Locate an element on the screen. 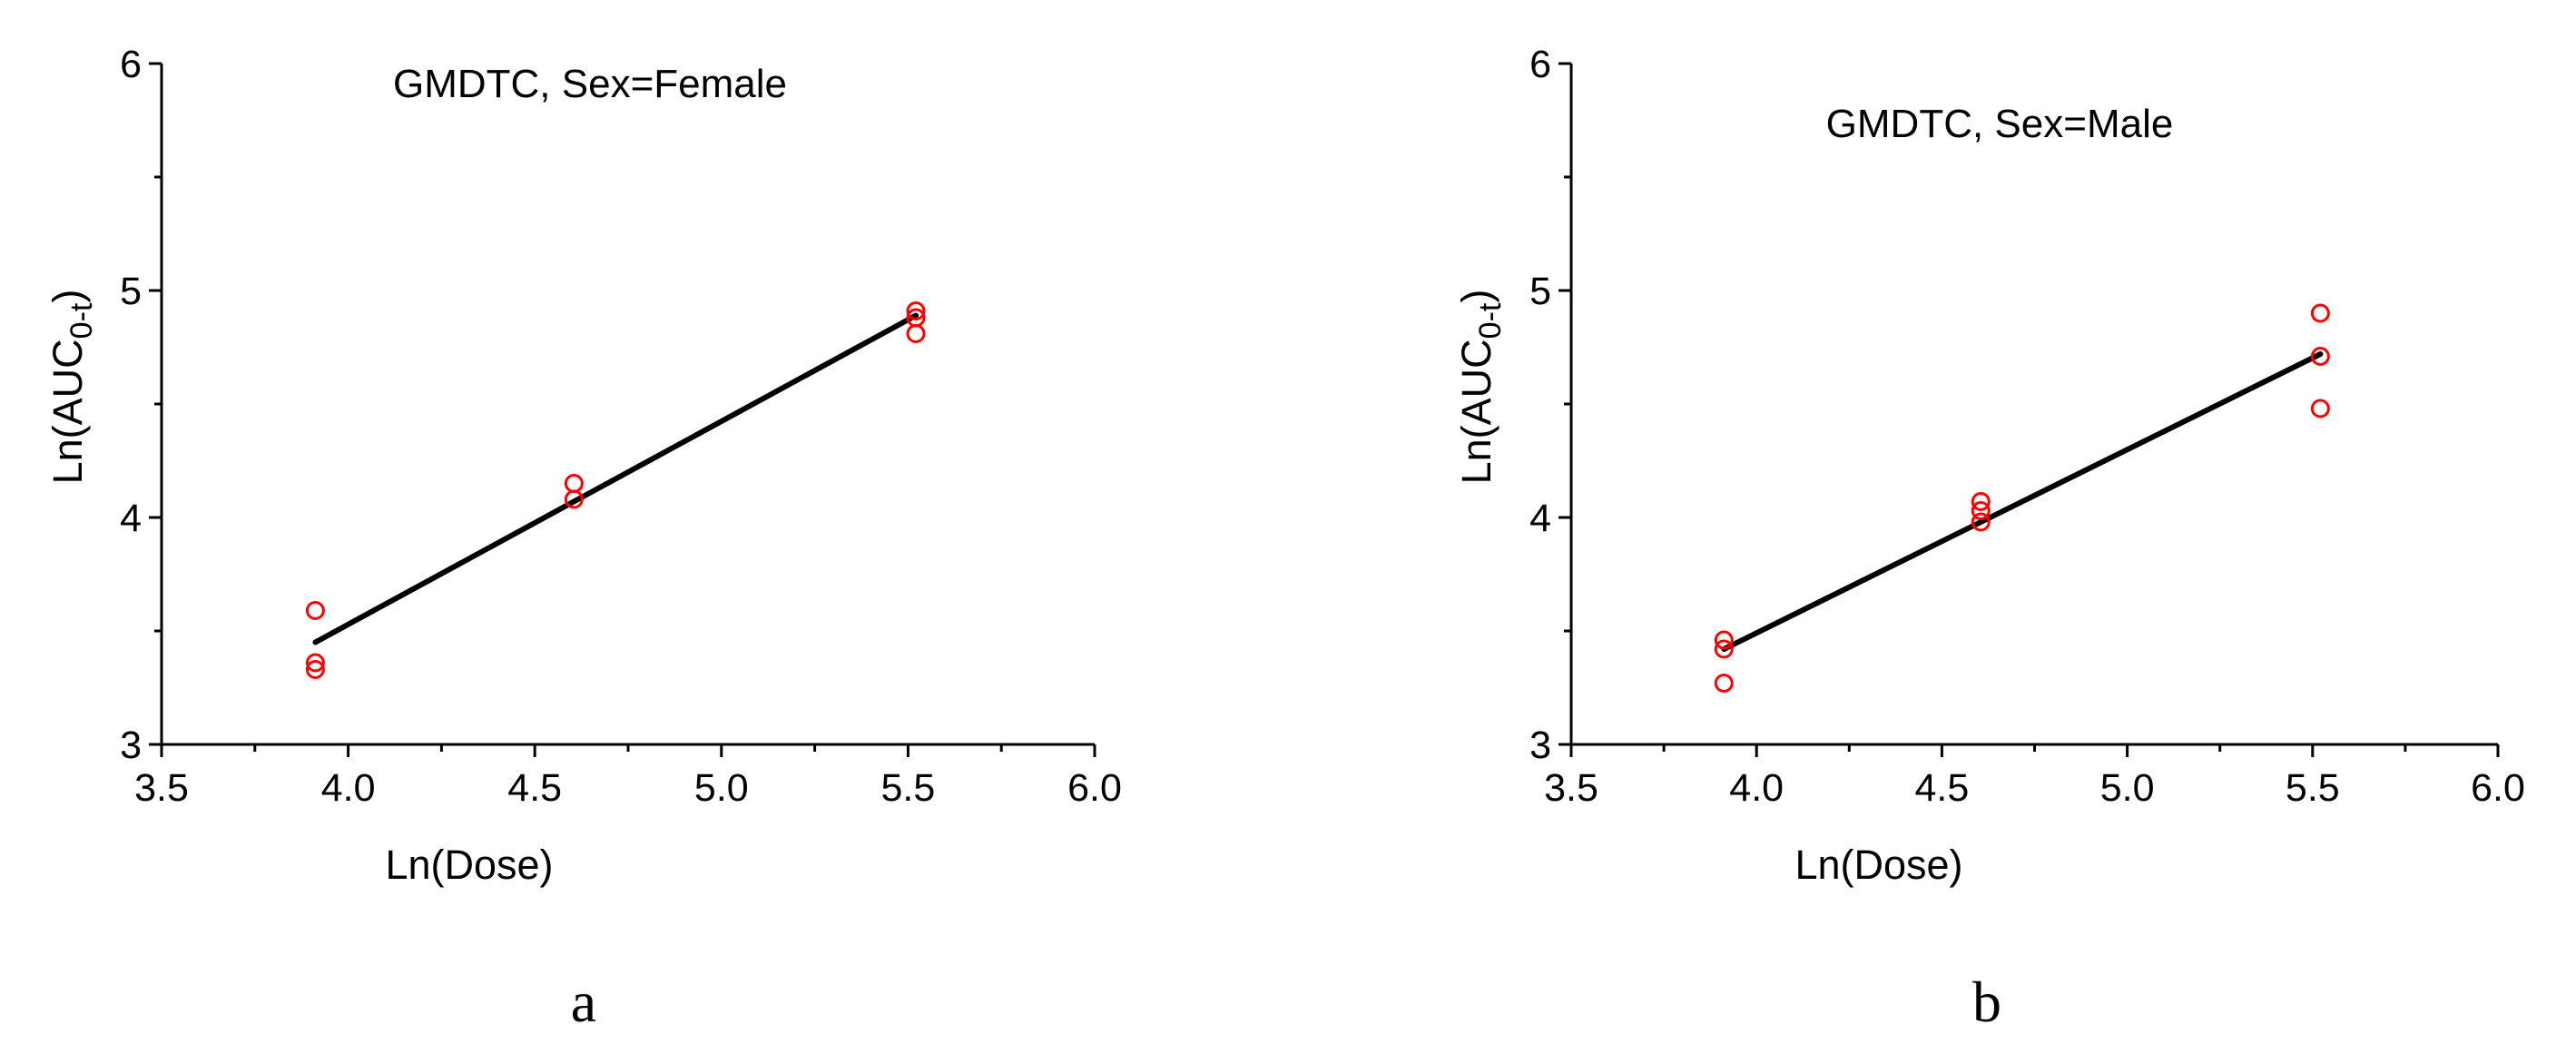  panel-label: b is located at coordinates (1986, 1002).